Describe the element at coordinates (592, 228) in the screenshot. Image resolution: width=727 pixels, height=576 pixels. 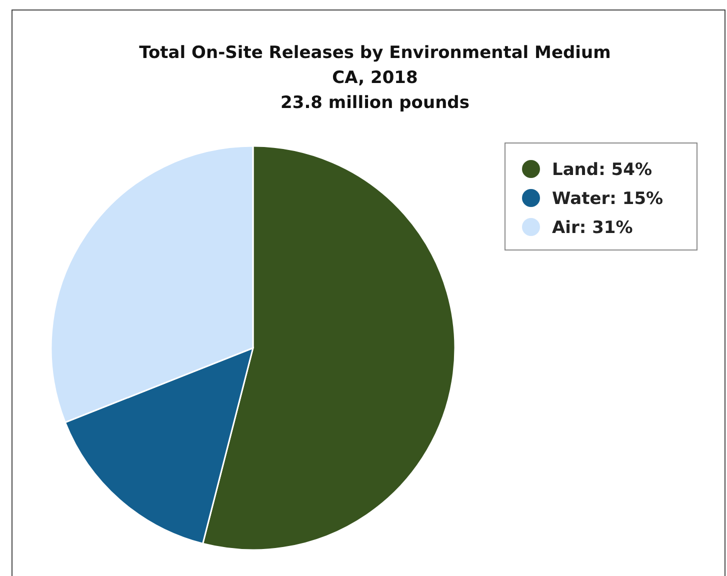
I see `legend-label: Air: 31%` at that location.